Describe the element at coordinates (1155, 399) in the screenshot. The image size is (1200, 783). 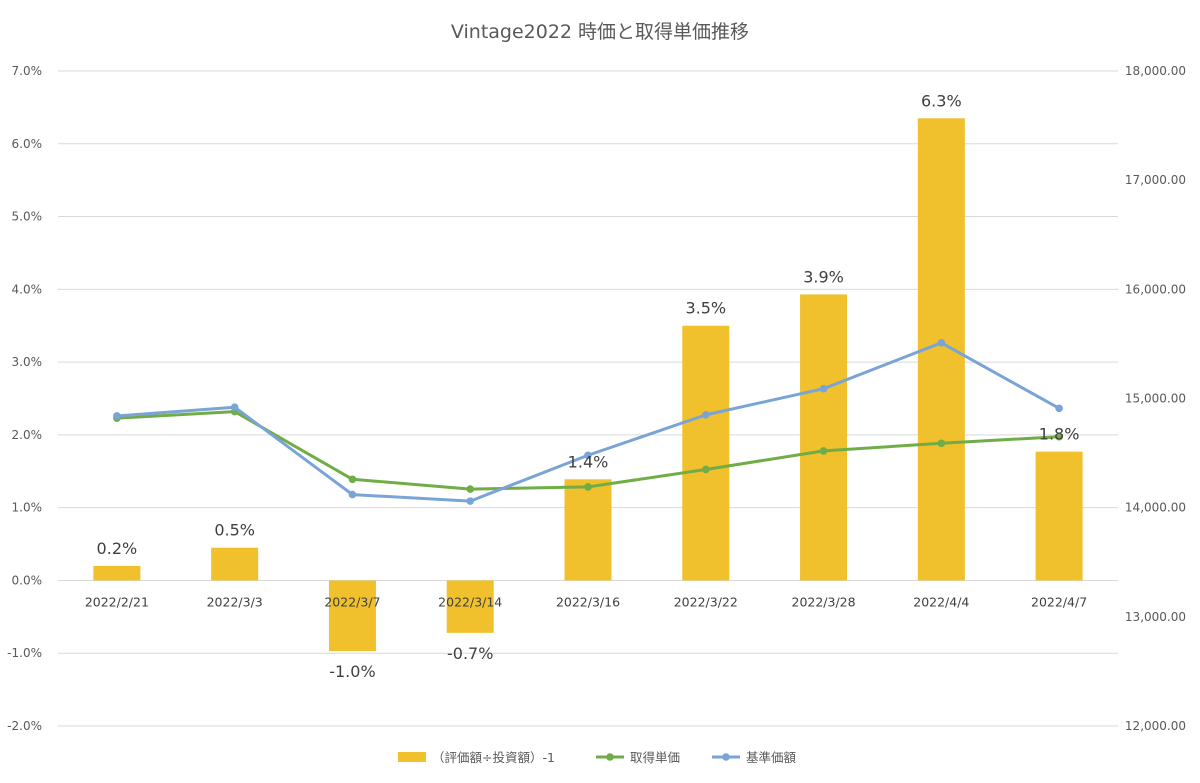
I see `right-axis-tick-label: 15,000.00` at that location.